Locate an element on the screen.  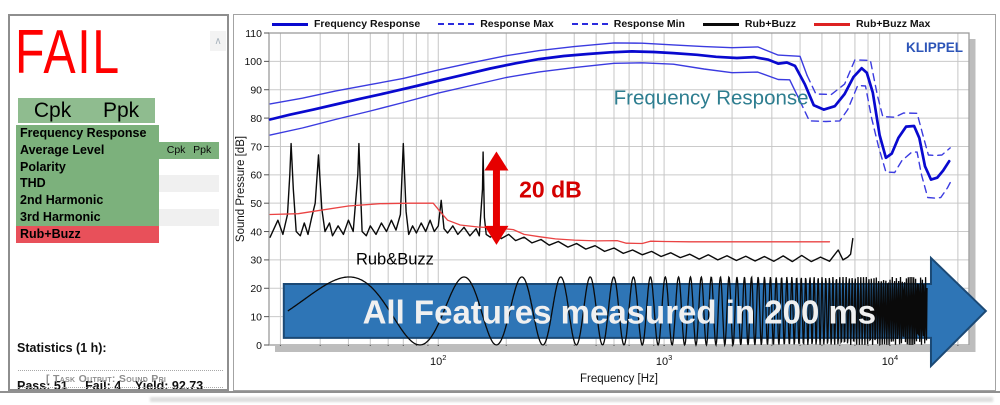
y-tick-label: 110 is located at coordinates (253, 34).